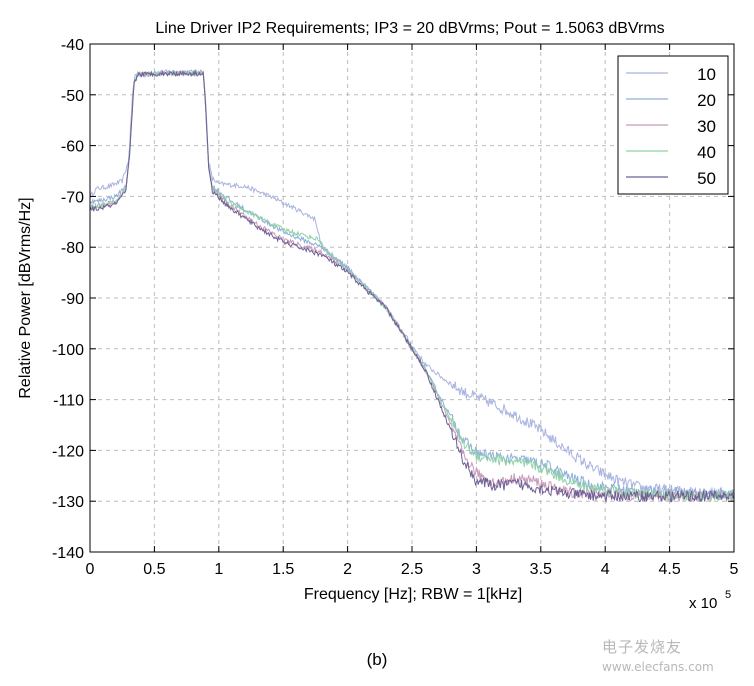  Describe the element at coordinates (413, 594) in the screenshot. I see `x-axis-label: Frequency [Hz]; RBW = 1[kHz]` at that location.